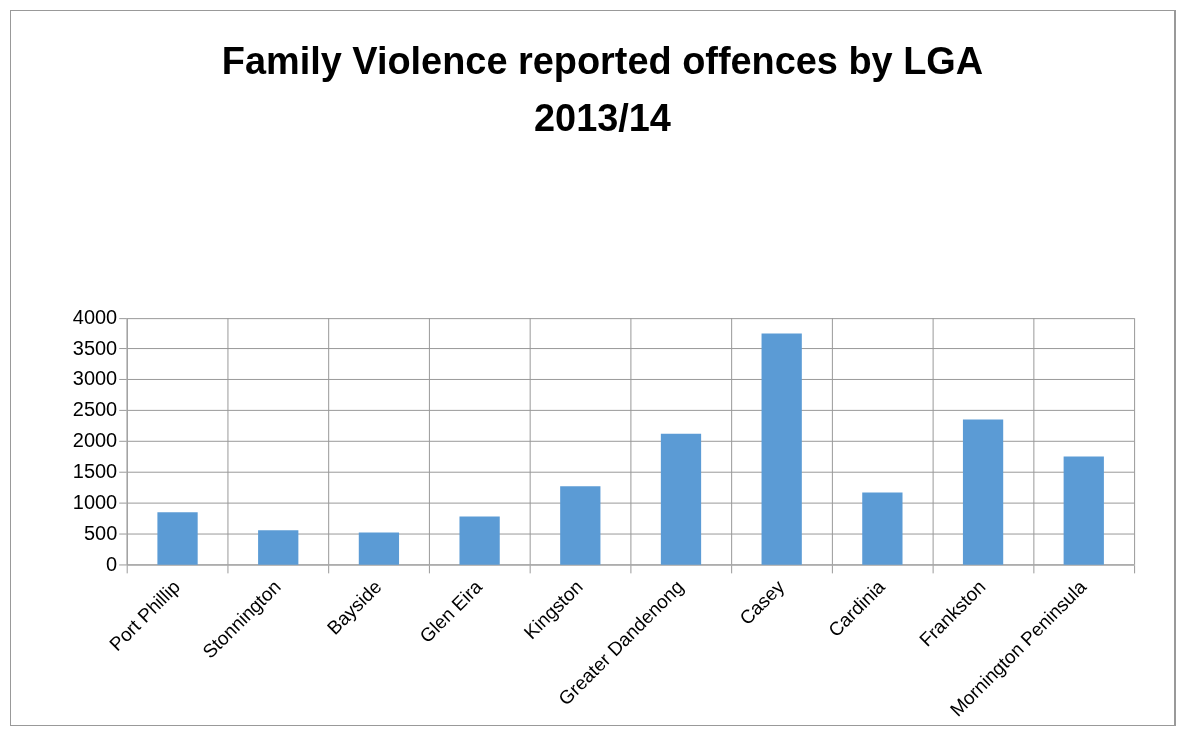  I want to click on y-tick-label: 4000, so click(95, 316).